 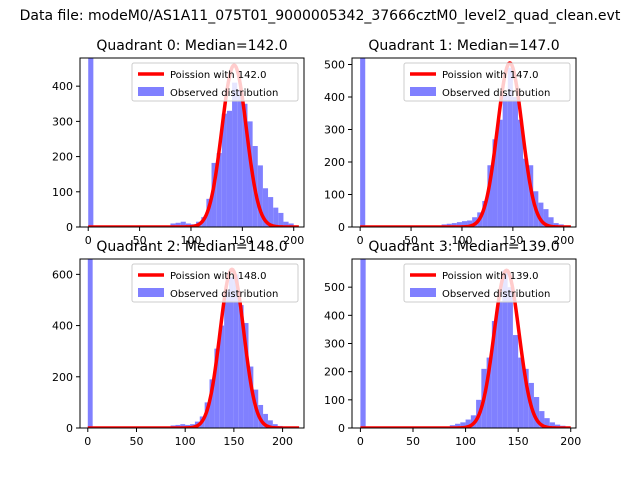 I want to click on legend-label: Poission with 148.0, so click(x=218, y=276).